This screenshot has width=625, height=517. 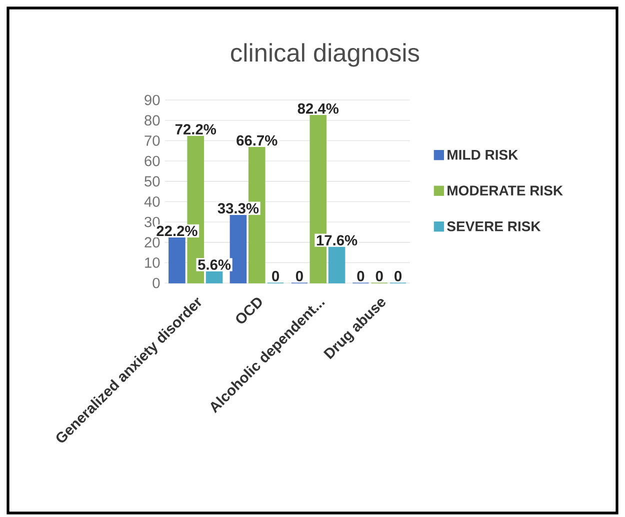 I want to click on y-tick-label: 0, so click(x=156, y=283).